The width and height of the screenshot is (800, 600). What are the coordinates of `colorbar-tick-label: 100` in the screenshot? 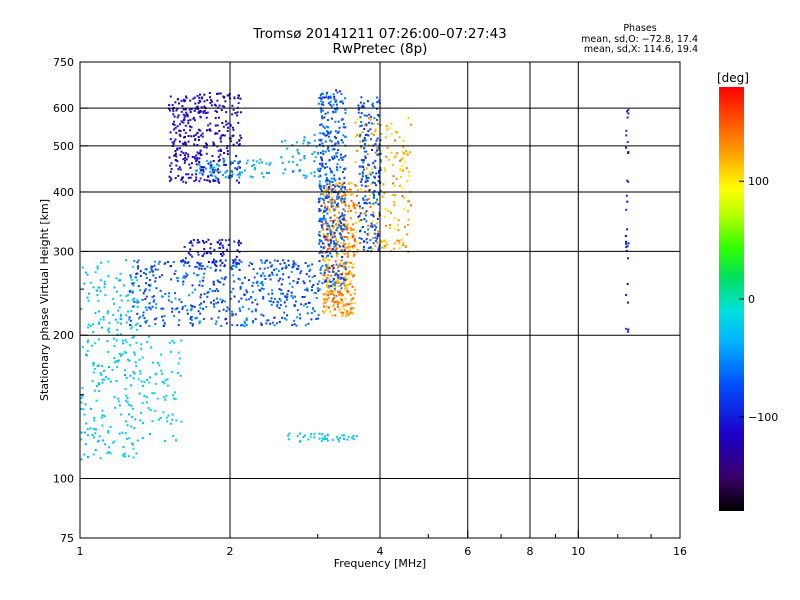 It's located at (758, 181).